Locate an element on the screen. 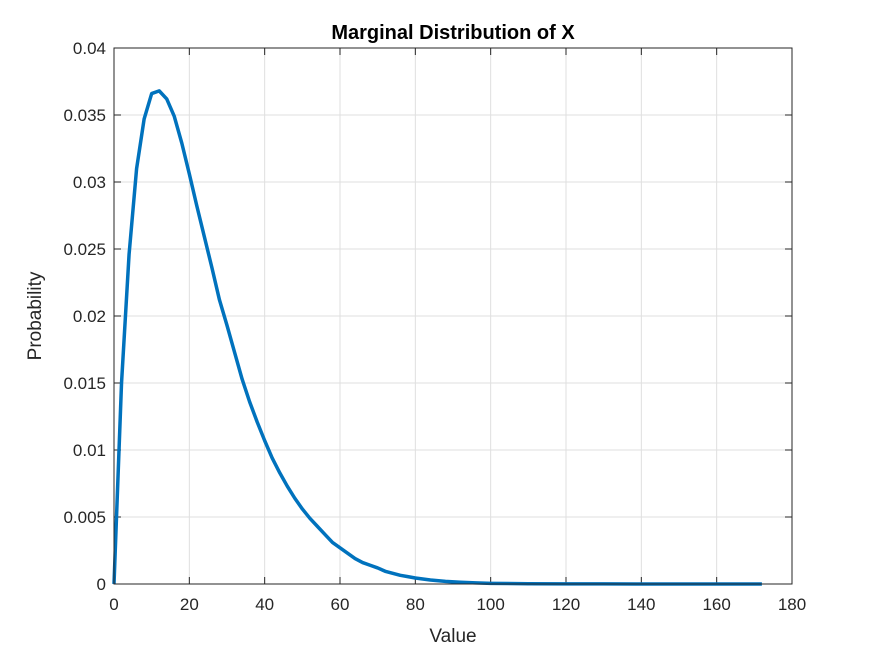 The height and width of the screenshot is (661, 875). y-axis-label: Probability is located at coordinates (35, 315).